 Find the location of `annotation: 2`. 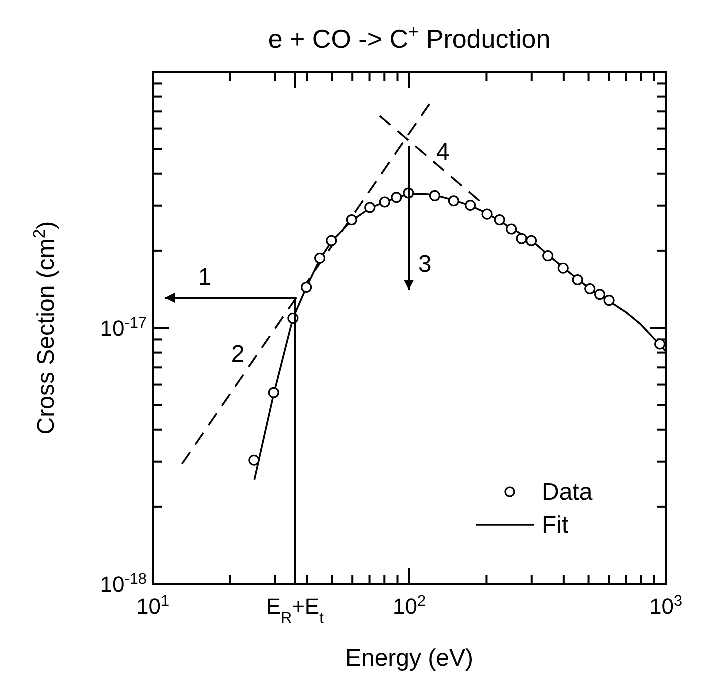

annotation: 2 is located at coordinates (238, 354).